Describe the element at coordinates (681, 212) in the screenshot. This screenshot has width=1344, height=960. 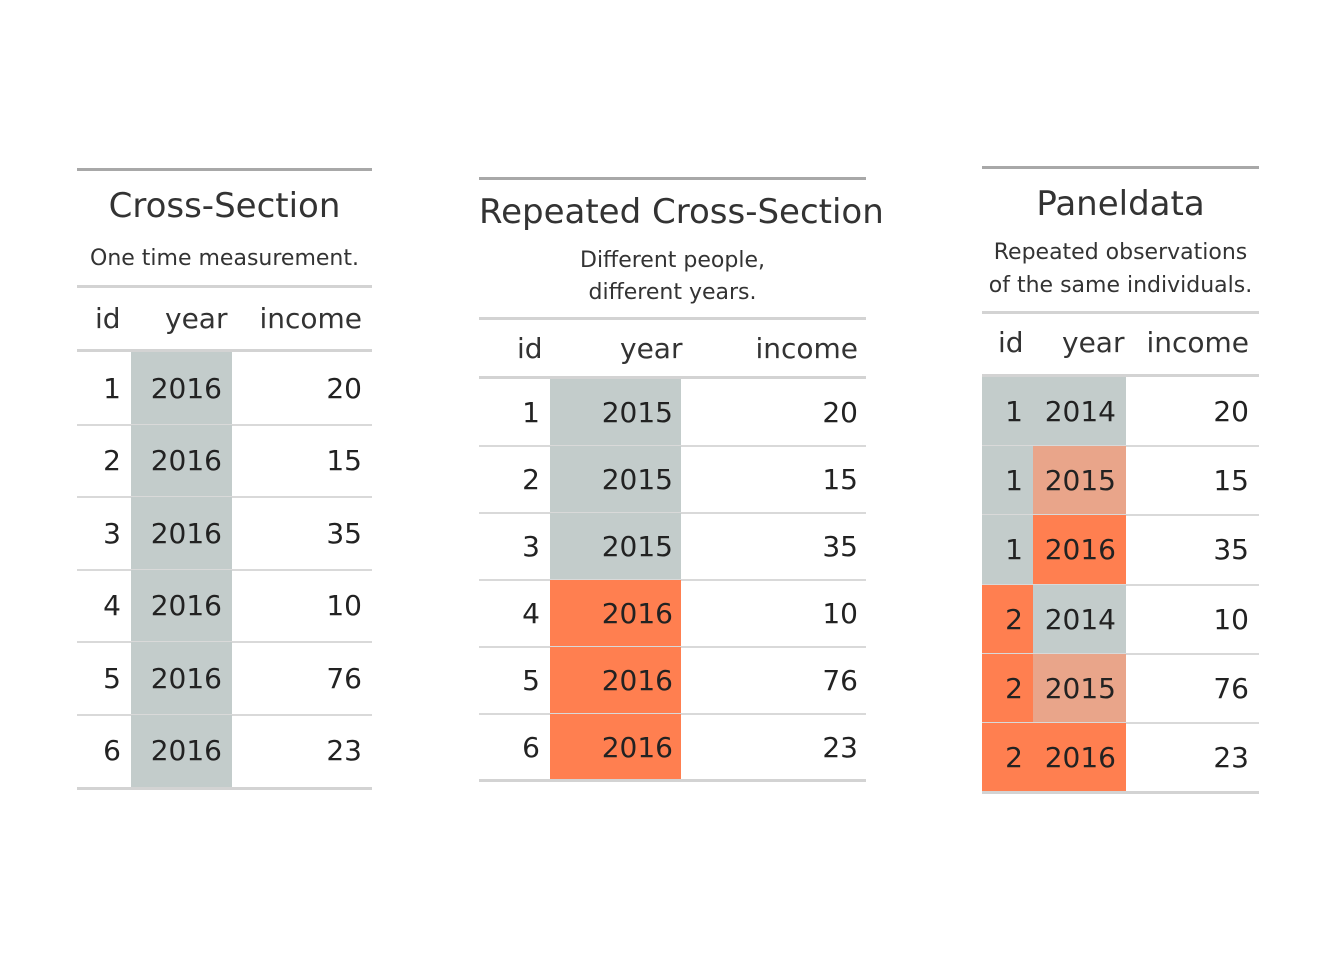
I see `table-title: Repeated Cross-Section` at that location.